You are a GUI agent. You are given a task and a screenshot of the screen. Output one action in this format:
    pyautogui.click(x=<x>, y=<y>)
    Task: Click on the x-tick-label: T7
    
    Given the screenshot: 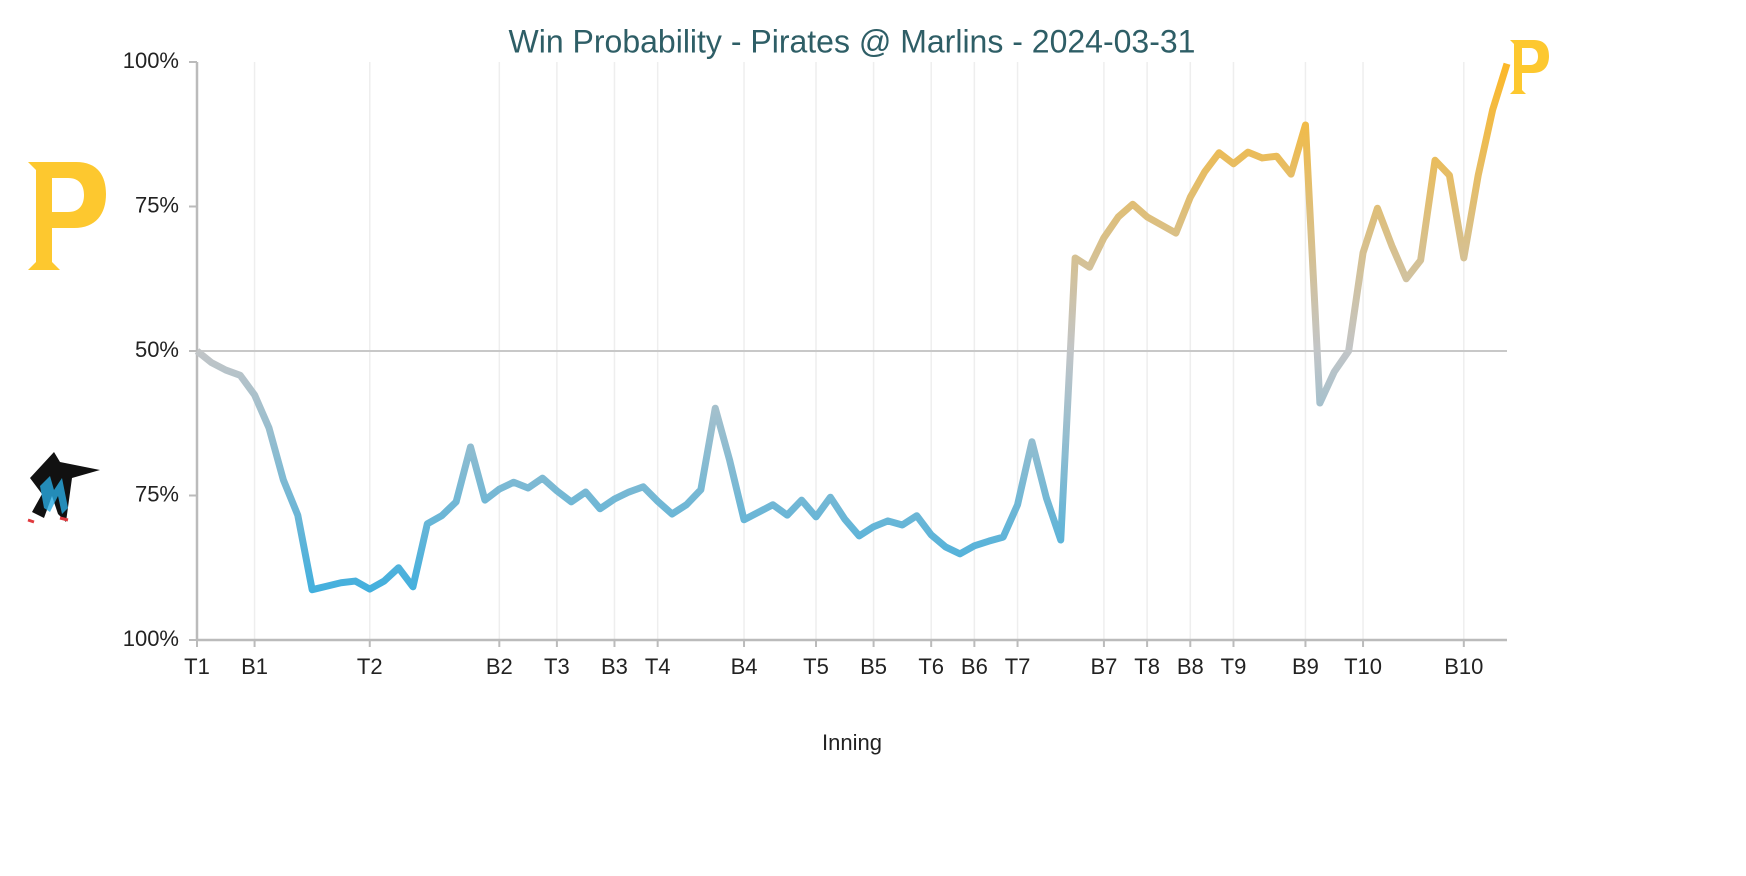 What is the action you would take?
    pyautogui.click(x=1018, y=666)
    